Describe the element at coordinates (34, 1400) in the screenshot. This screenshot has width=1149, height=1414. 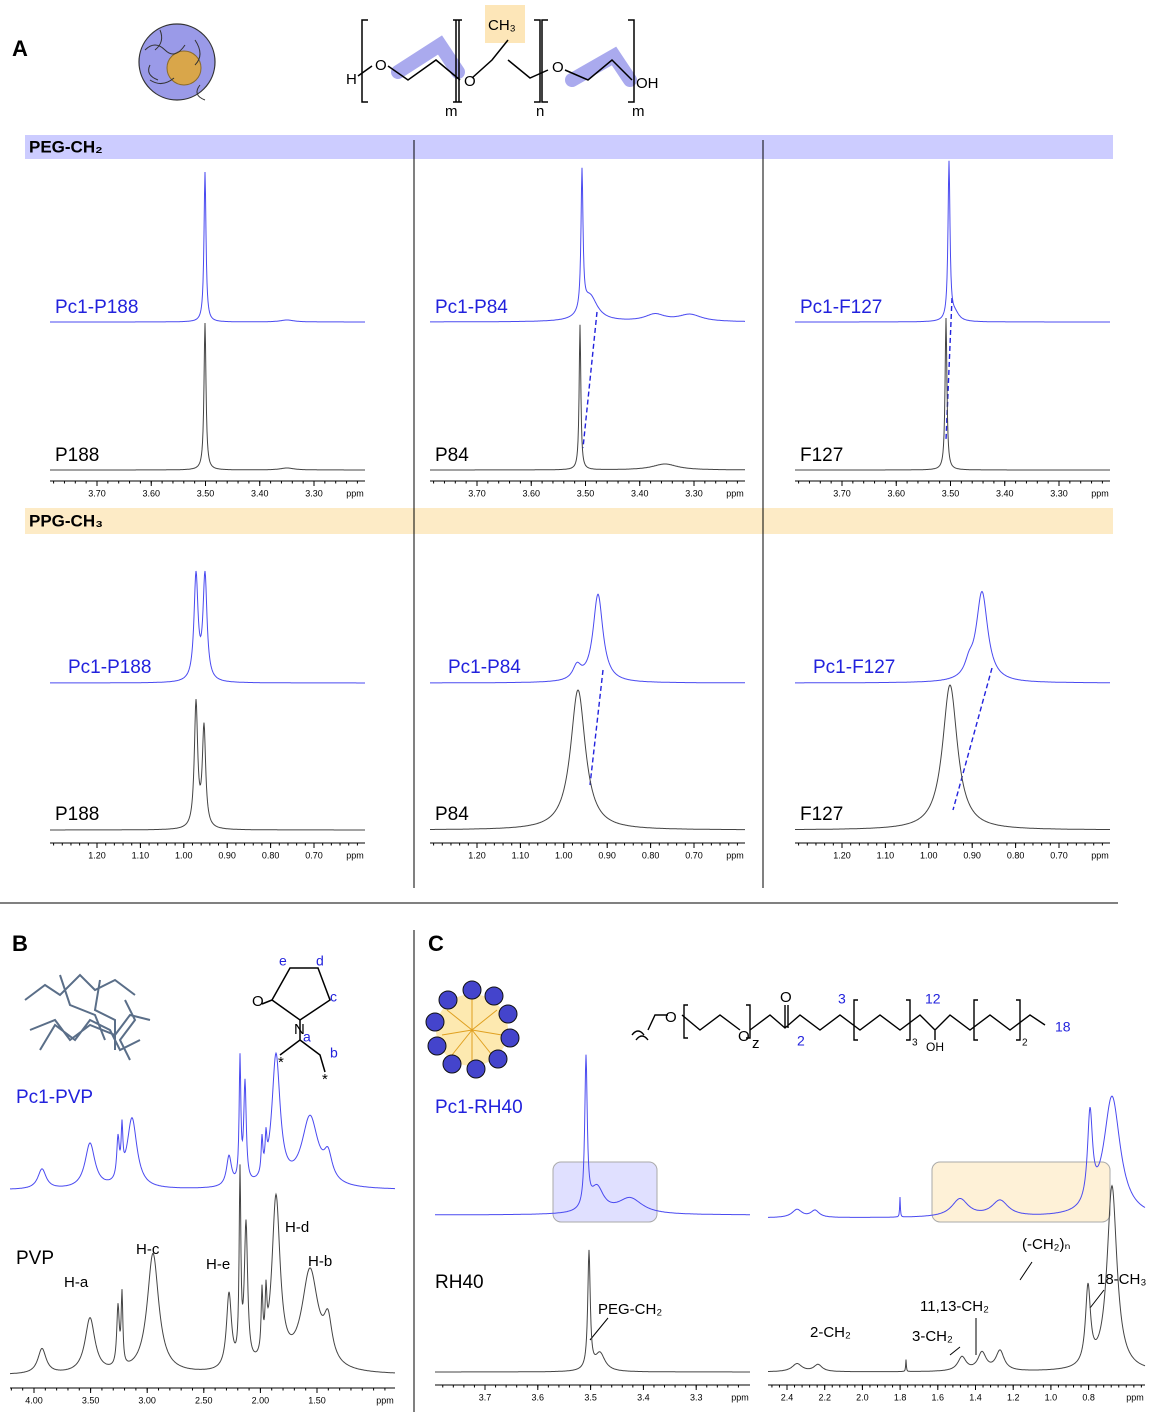
I see `tick-label: 4.00` at that location.